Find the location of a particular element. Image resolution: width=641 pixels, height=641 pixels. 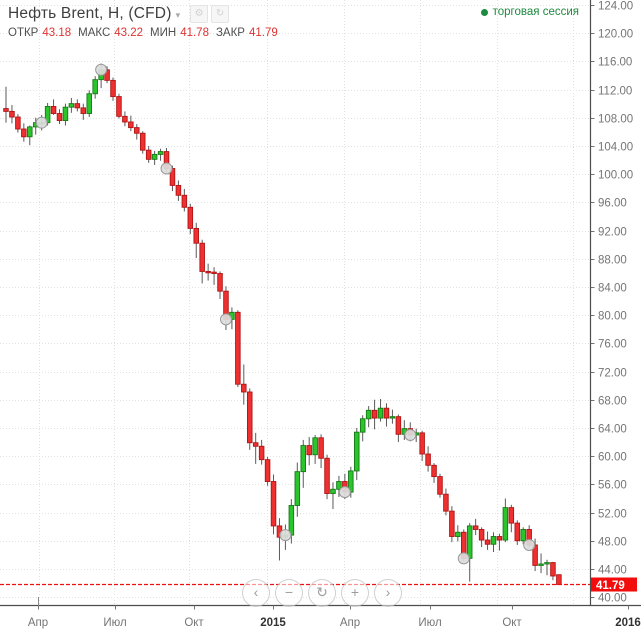

svg-text: 56.00 is located at coordinates (612, 486).